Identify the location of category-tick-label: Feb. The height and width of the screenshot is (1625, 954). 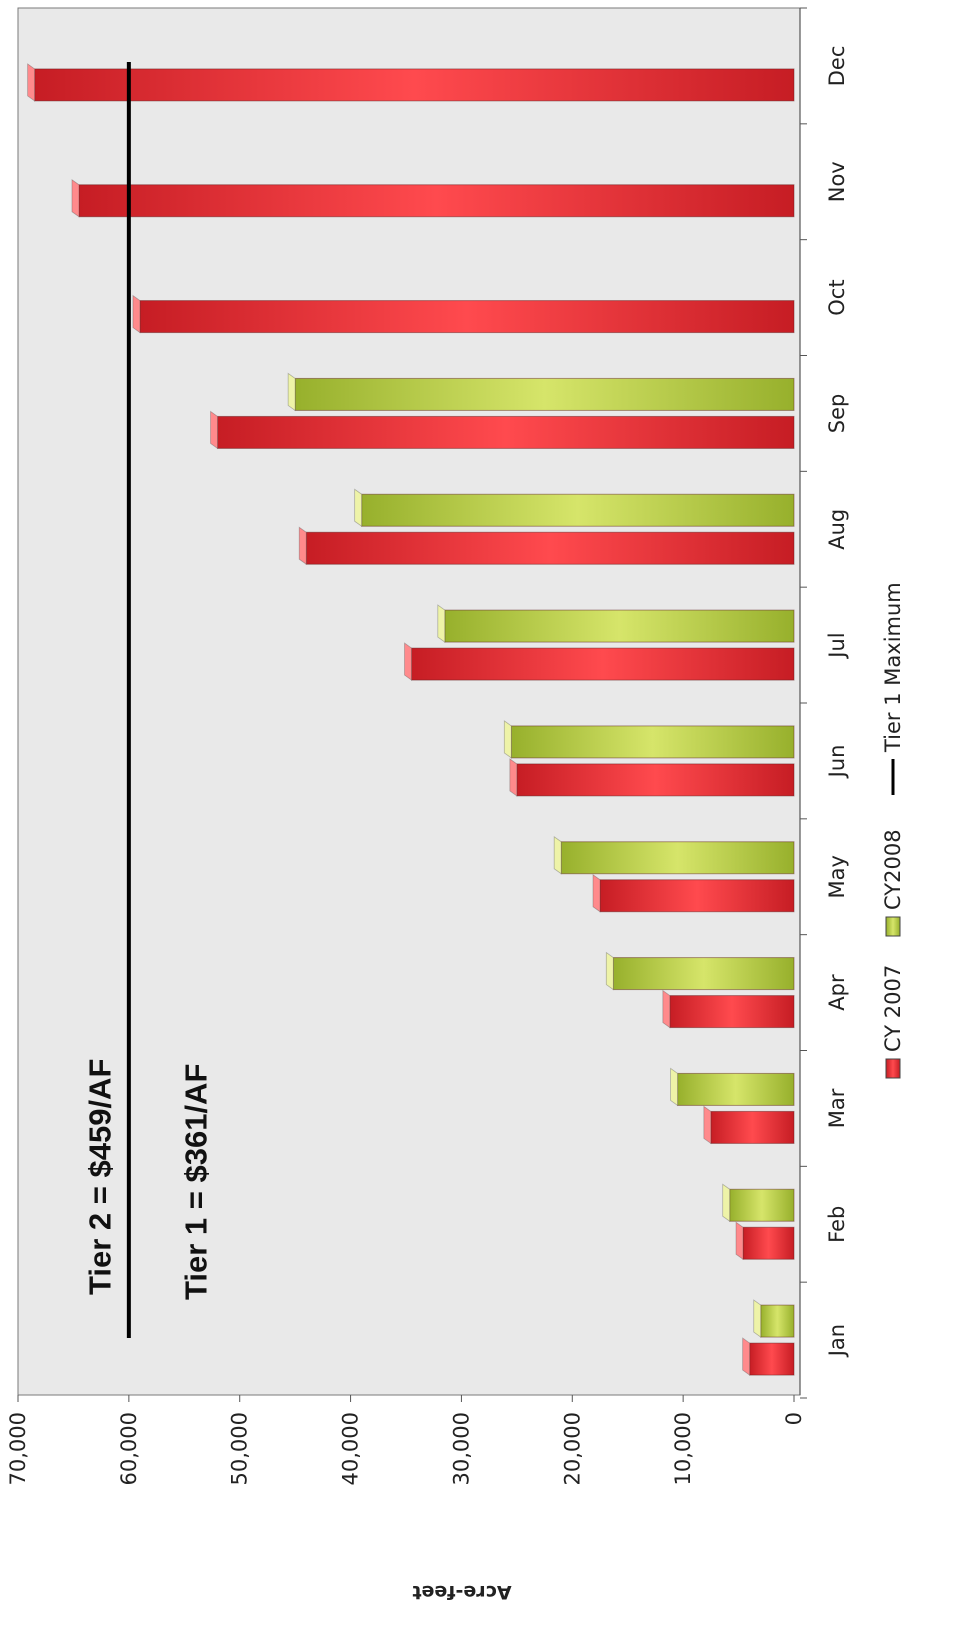
(837, 1224).